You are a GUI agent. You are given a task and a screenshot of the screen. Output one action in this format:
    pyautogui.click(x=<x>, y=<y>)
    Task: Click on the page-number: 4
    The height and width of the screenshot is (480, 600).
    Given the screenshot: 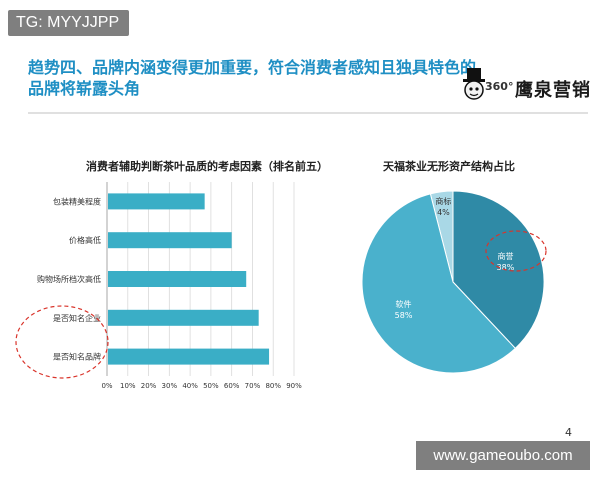 What is the action you would take?
    pyautogui.click(x=568, y=432)
    